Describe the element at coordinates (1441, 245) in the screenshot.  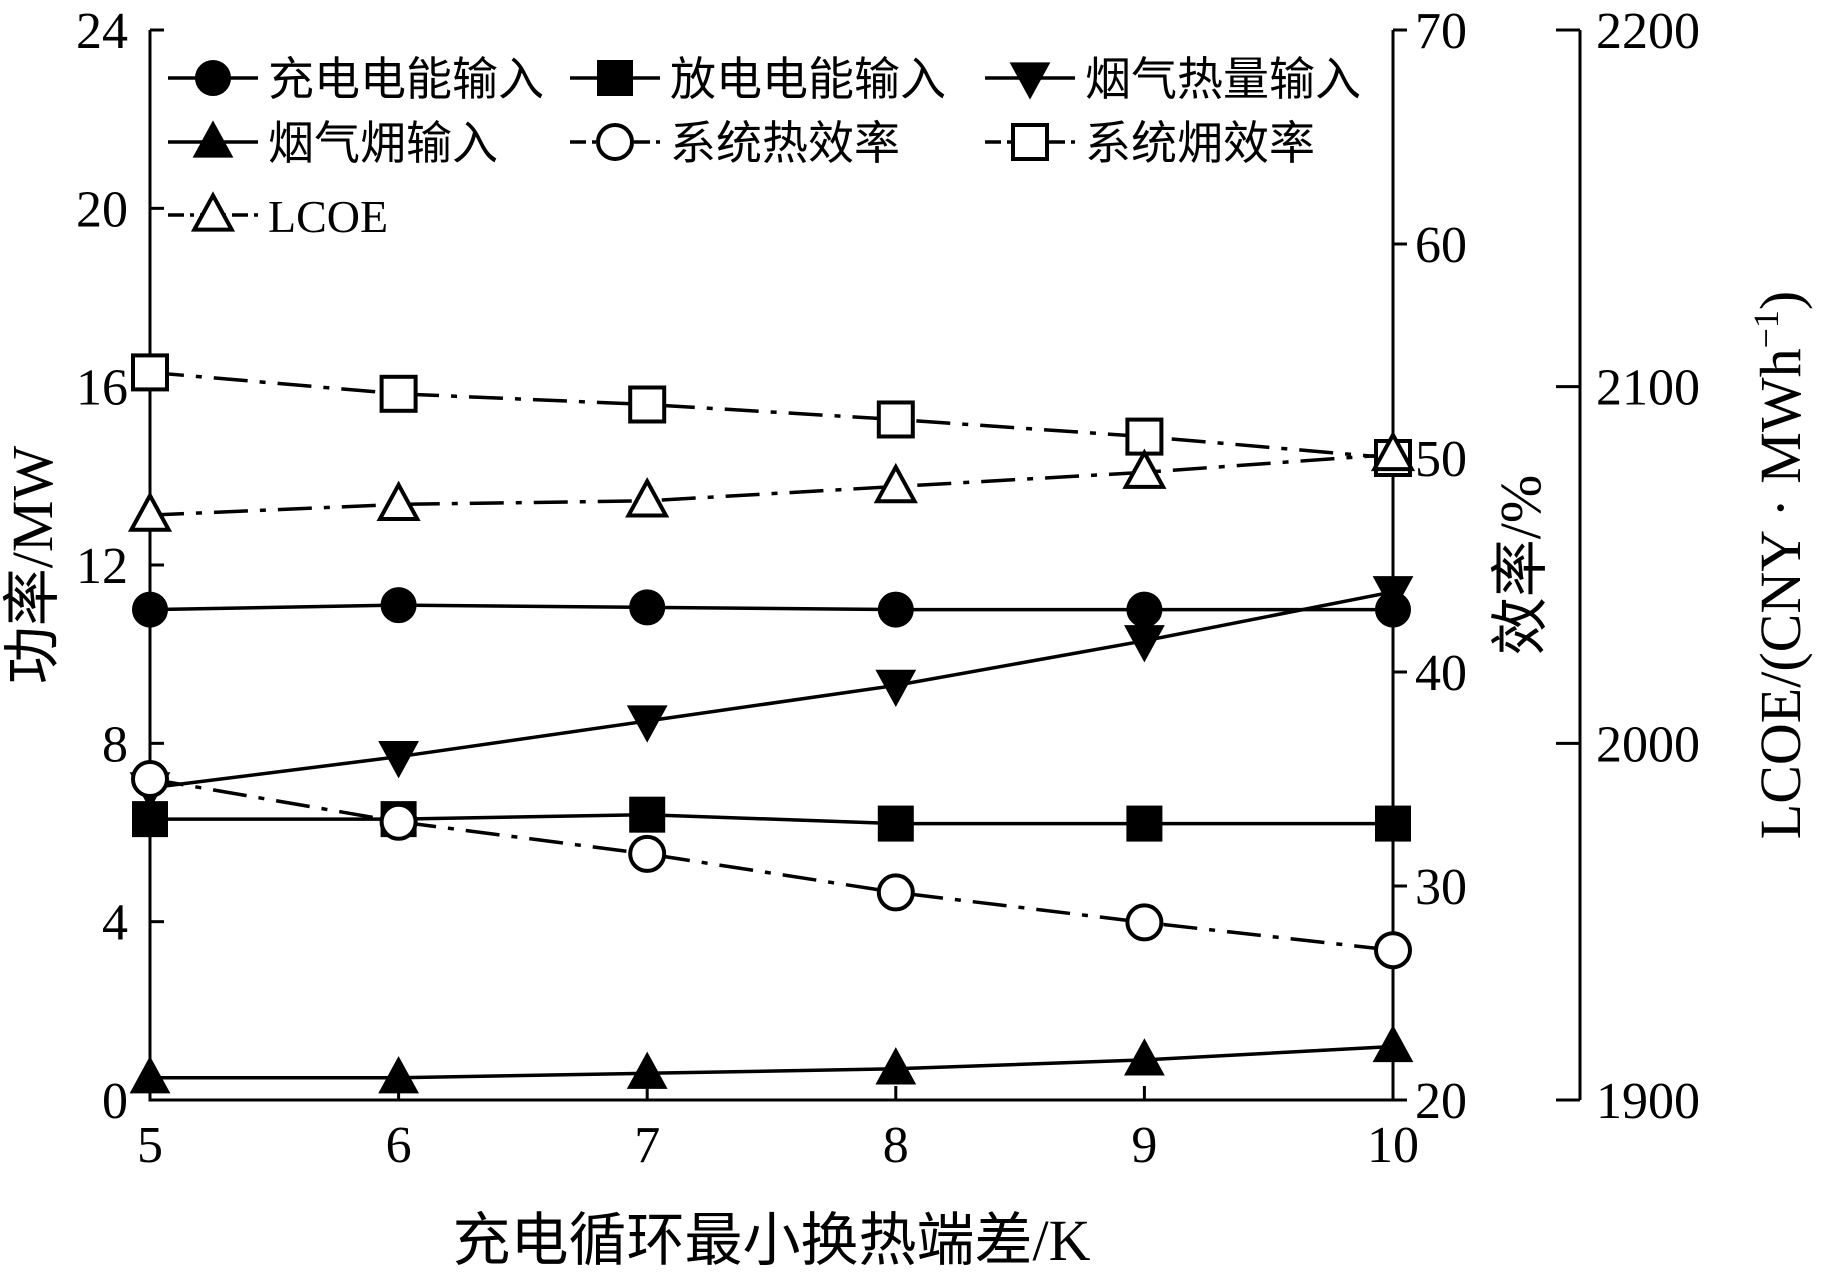
I see `efficiency-tick-label: 60` at that location.